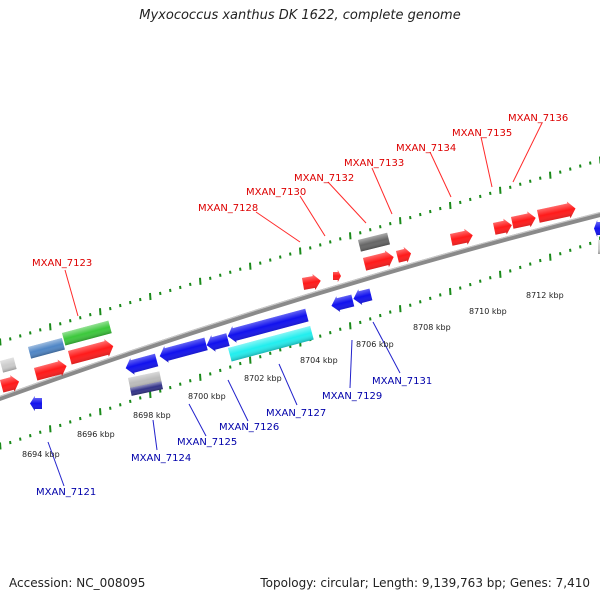 The height and width of the screenshot is (600, 600). Describe the element at coordinates (482, 133) in the screenshot. I see `forward-gene-label: MXAN_7135` at that location.